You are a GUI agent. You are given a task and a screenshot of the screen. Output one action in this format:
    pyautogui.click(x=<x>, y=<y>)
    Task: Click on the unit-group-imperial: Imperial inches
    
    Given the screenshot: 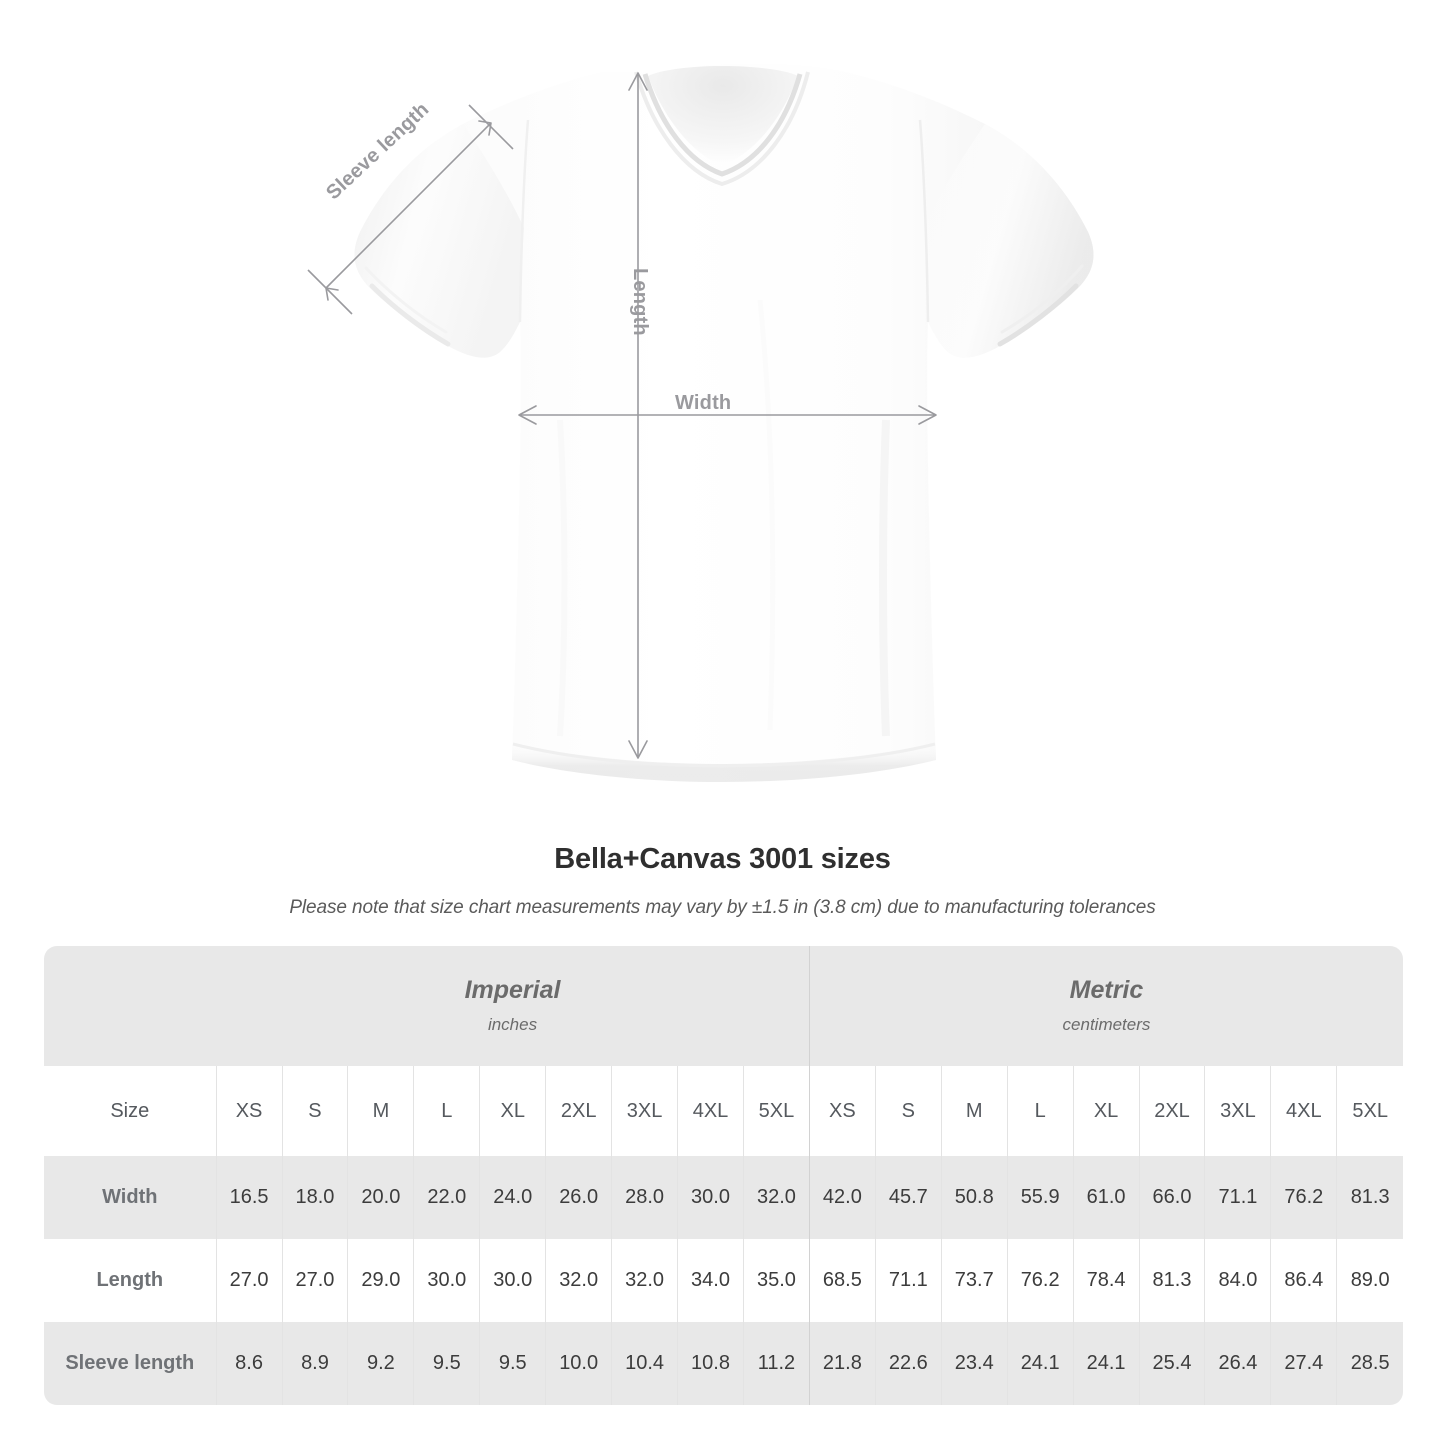 What is the action you would take?
    pyautogui.click(x=513, y=1006)
    